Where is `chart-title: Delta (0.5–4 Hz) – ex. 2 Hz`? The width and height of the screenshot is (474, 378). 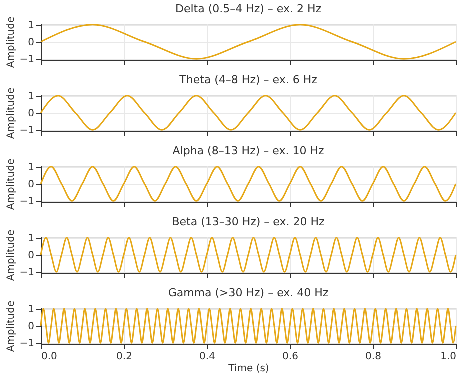 chart-title: Delta (0.5–4 Hz) – ex. 2 Hz is located at coordinates (248, 9).